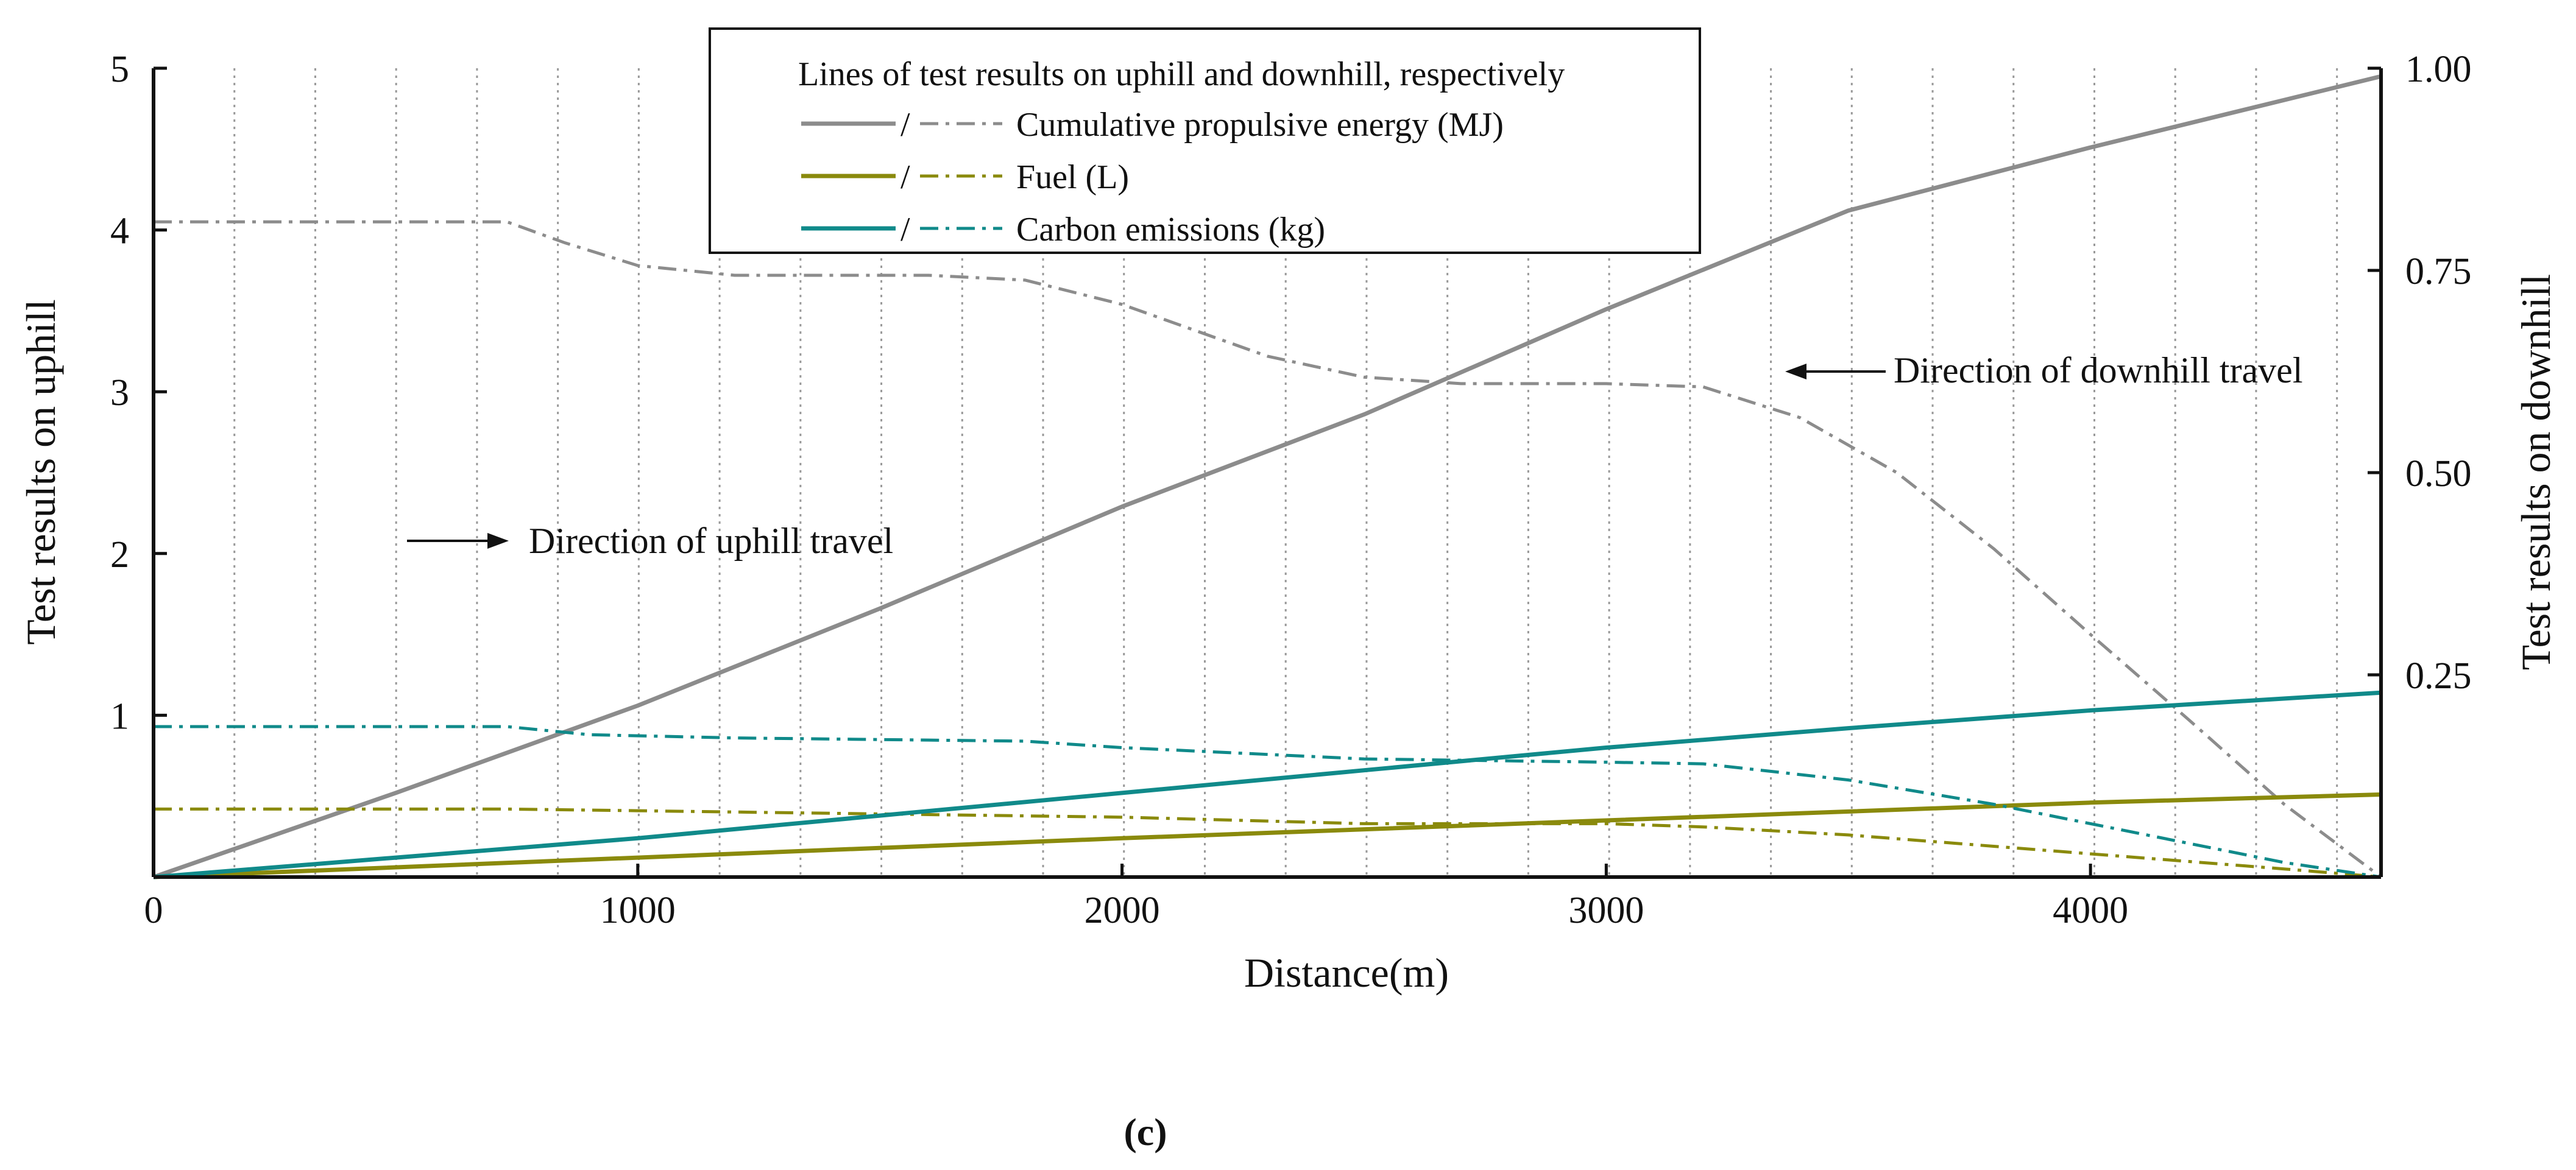 This screenshot has width=2576, height=1170. I want to click on annotation-downhill-text: Direction of downhill travel, so click(2098, 370).